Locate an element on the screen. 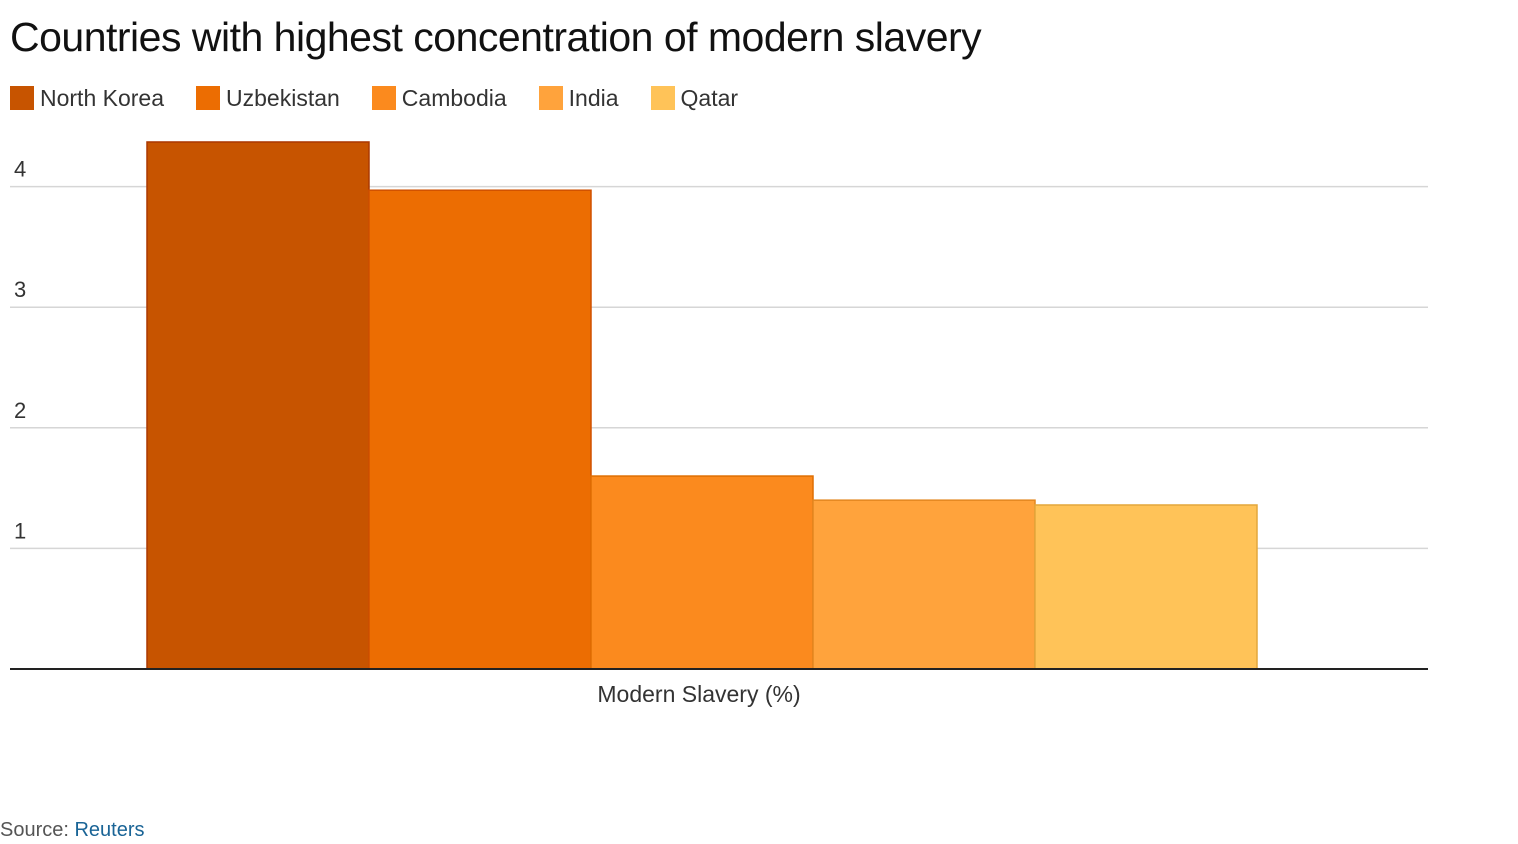  y-tick-label-3: 3 is located at coordinates (20, 289).